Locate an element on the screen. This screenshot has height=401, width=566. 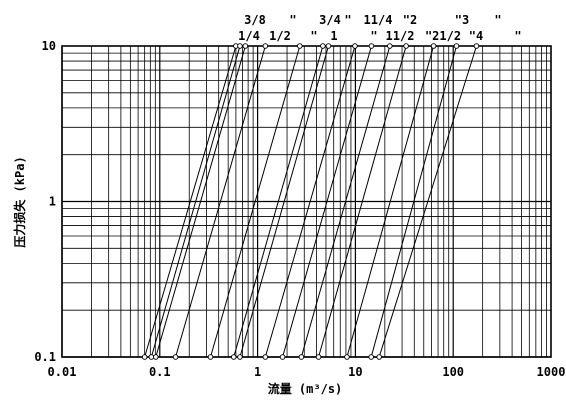
series-point-12-high is located at coordinates (433, 46).